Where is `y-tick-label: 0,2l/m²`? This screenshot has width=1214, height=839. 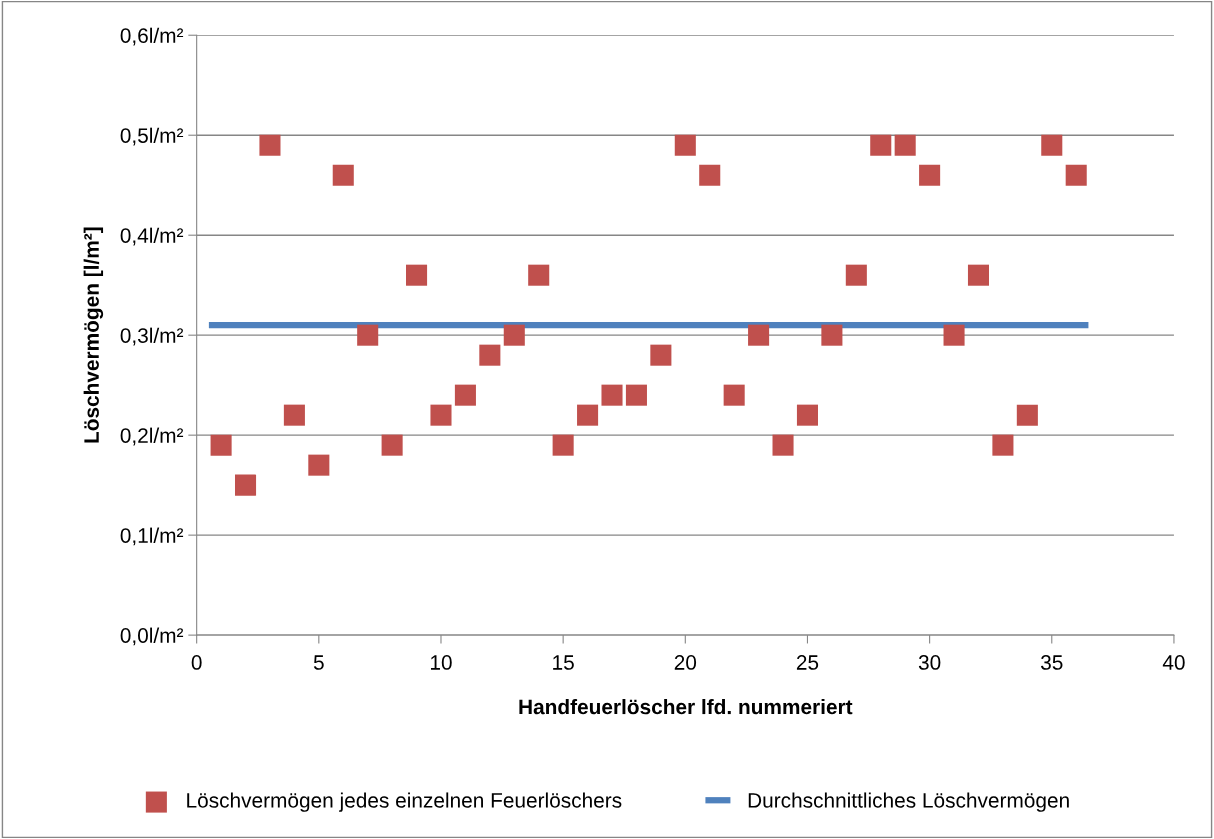
y-tick-label: 0,2l/m² is located at coordinates (152, 436).